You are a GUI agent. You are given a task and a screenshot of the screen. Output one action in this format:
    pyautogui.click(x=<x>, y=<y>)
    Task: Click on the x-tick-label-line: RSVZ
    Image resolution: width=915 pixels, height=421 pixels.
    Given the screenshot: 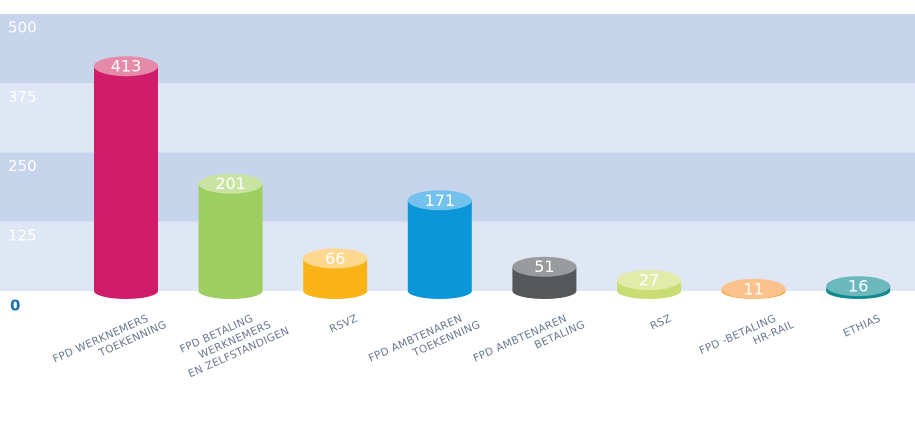 What is the action you would take?
    pyautogui.click(x=344, y=324)
    